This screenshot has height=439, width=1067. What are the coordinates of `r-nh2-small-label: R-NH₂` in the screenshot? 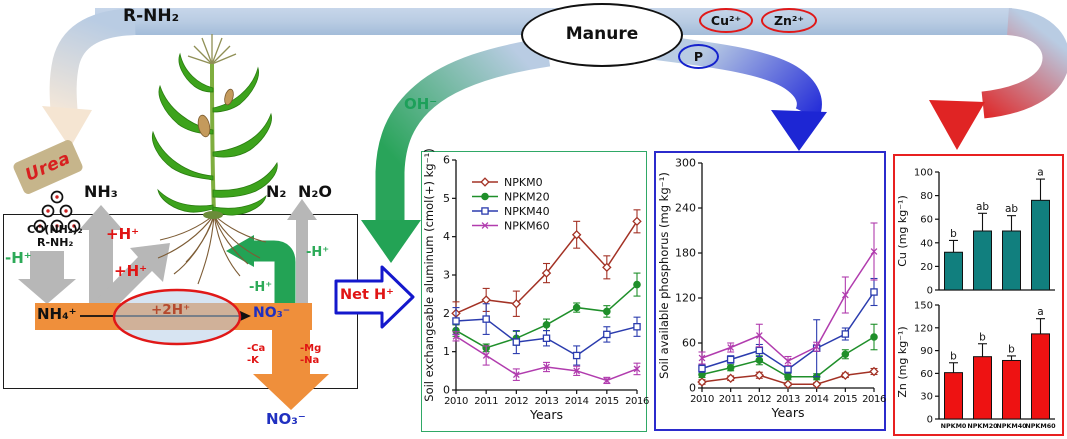 It's located at (55, 242).